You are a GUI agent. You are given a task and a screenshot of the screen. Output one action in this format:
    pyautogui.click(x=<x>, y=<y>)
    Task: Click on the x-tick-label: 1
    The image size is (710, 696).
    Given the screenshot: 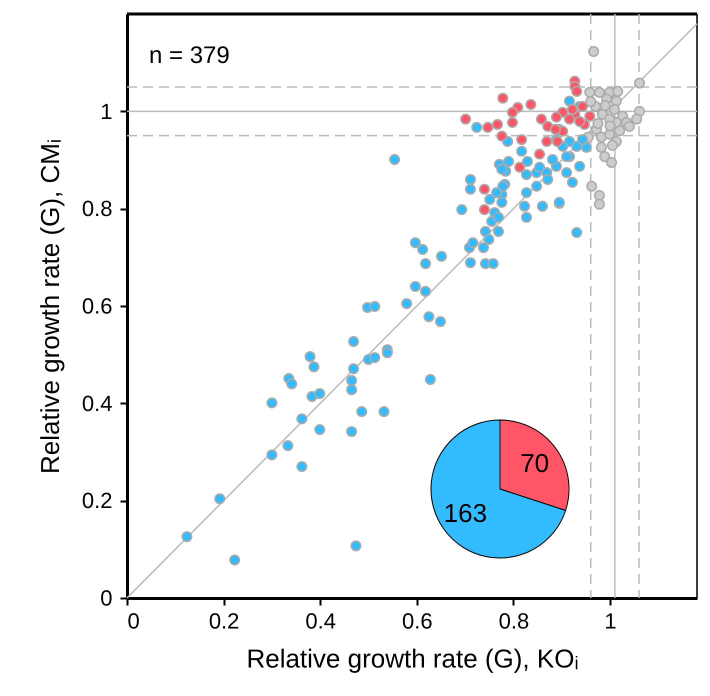 What is the action you would take?
    pyautogui.click(x=610, y=621)
    